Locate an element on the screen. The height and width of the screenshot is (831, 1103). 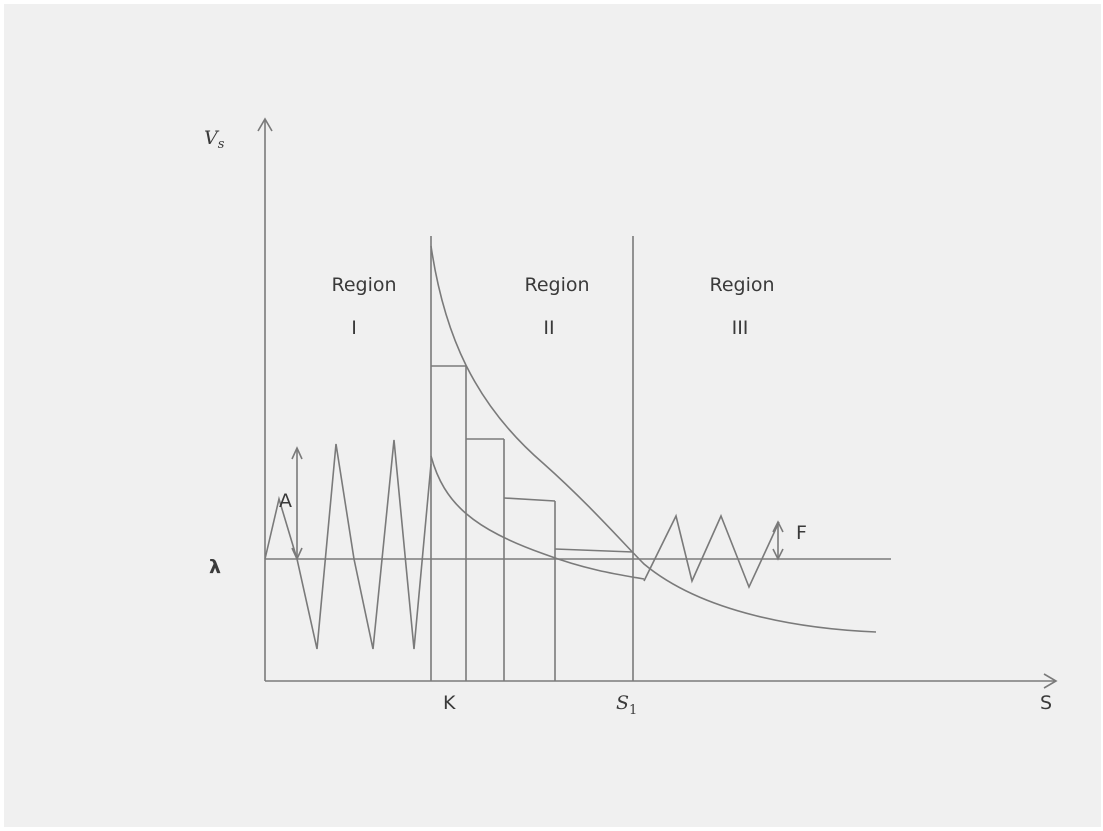
amplitude-label: A is located at coordinates (285, 501).